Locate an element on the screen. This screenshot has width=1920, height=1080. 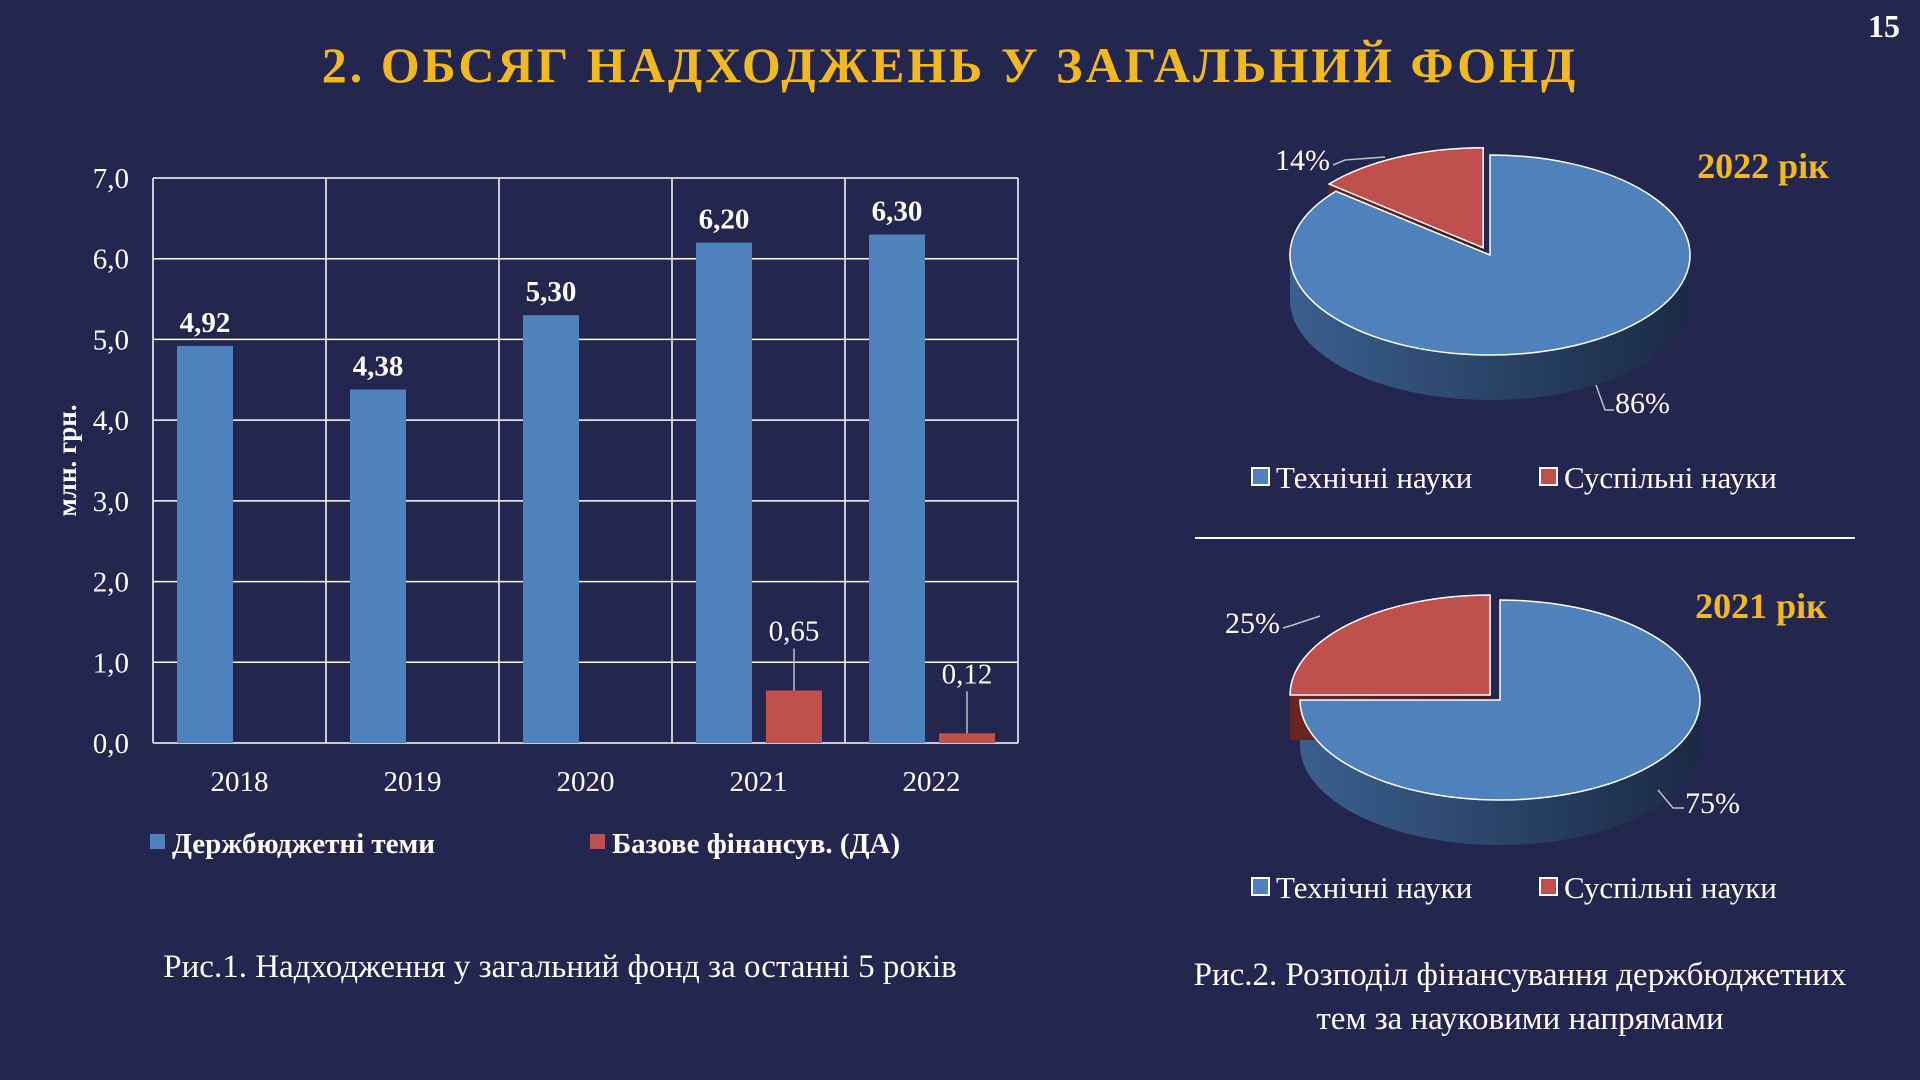
y-tick-label: 7,0 is located at coordinates (111, 179).